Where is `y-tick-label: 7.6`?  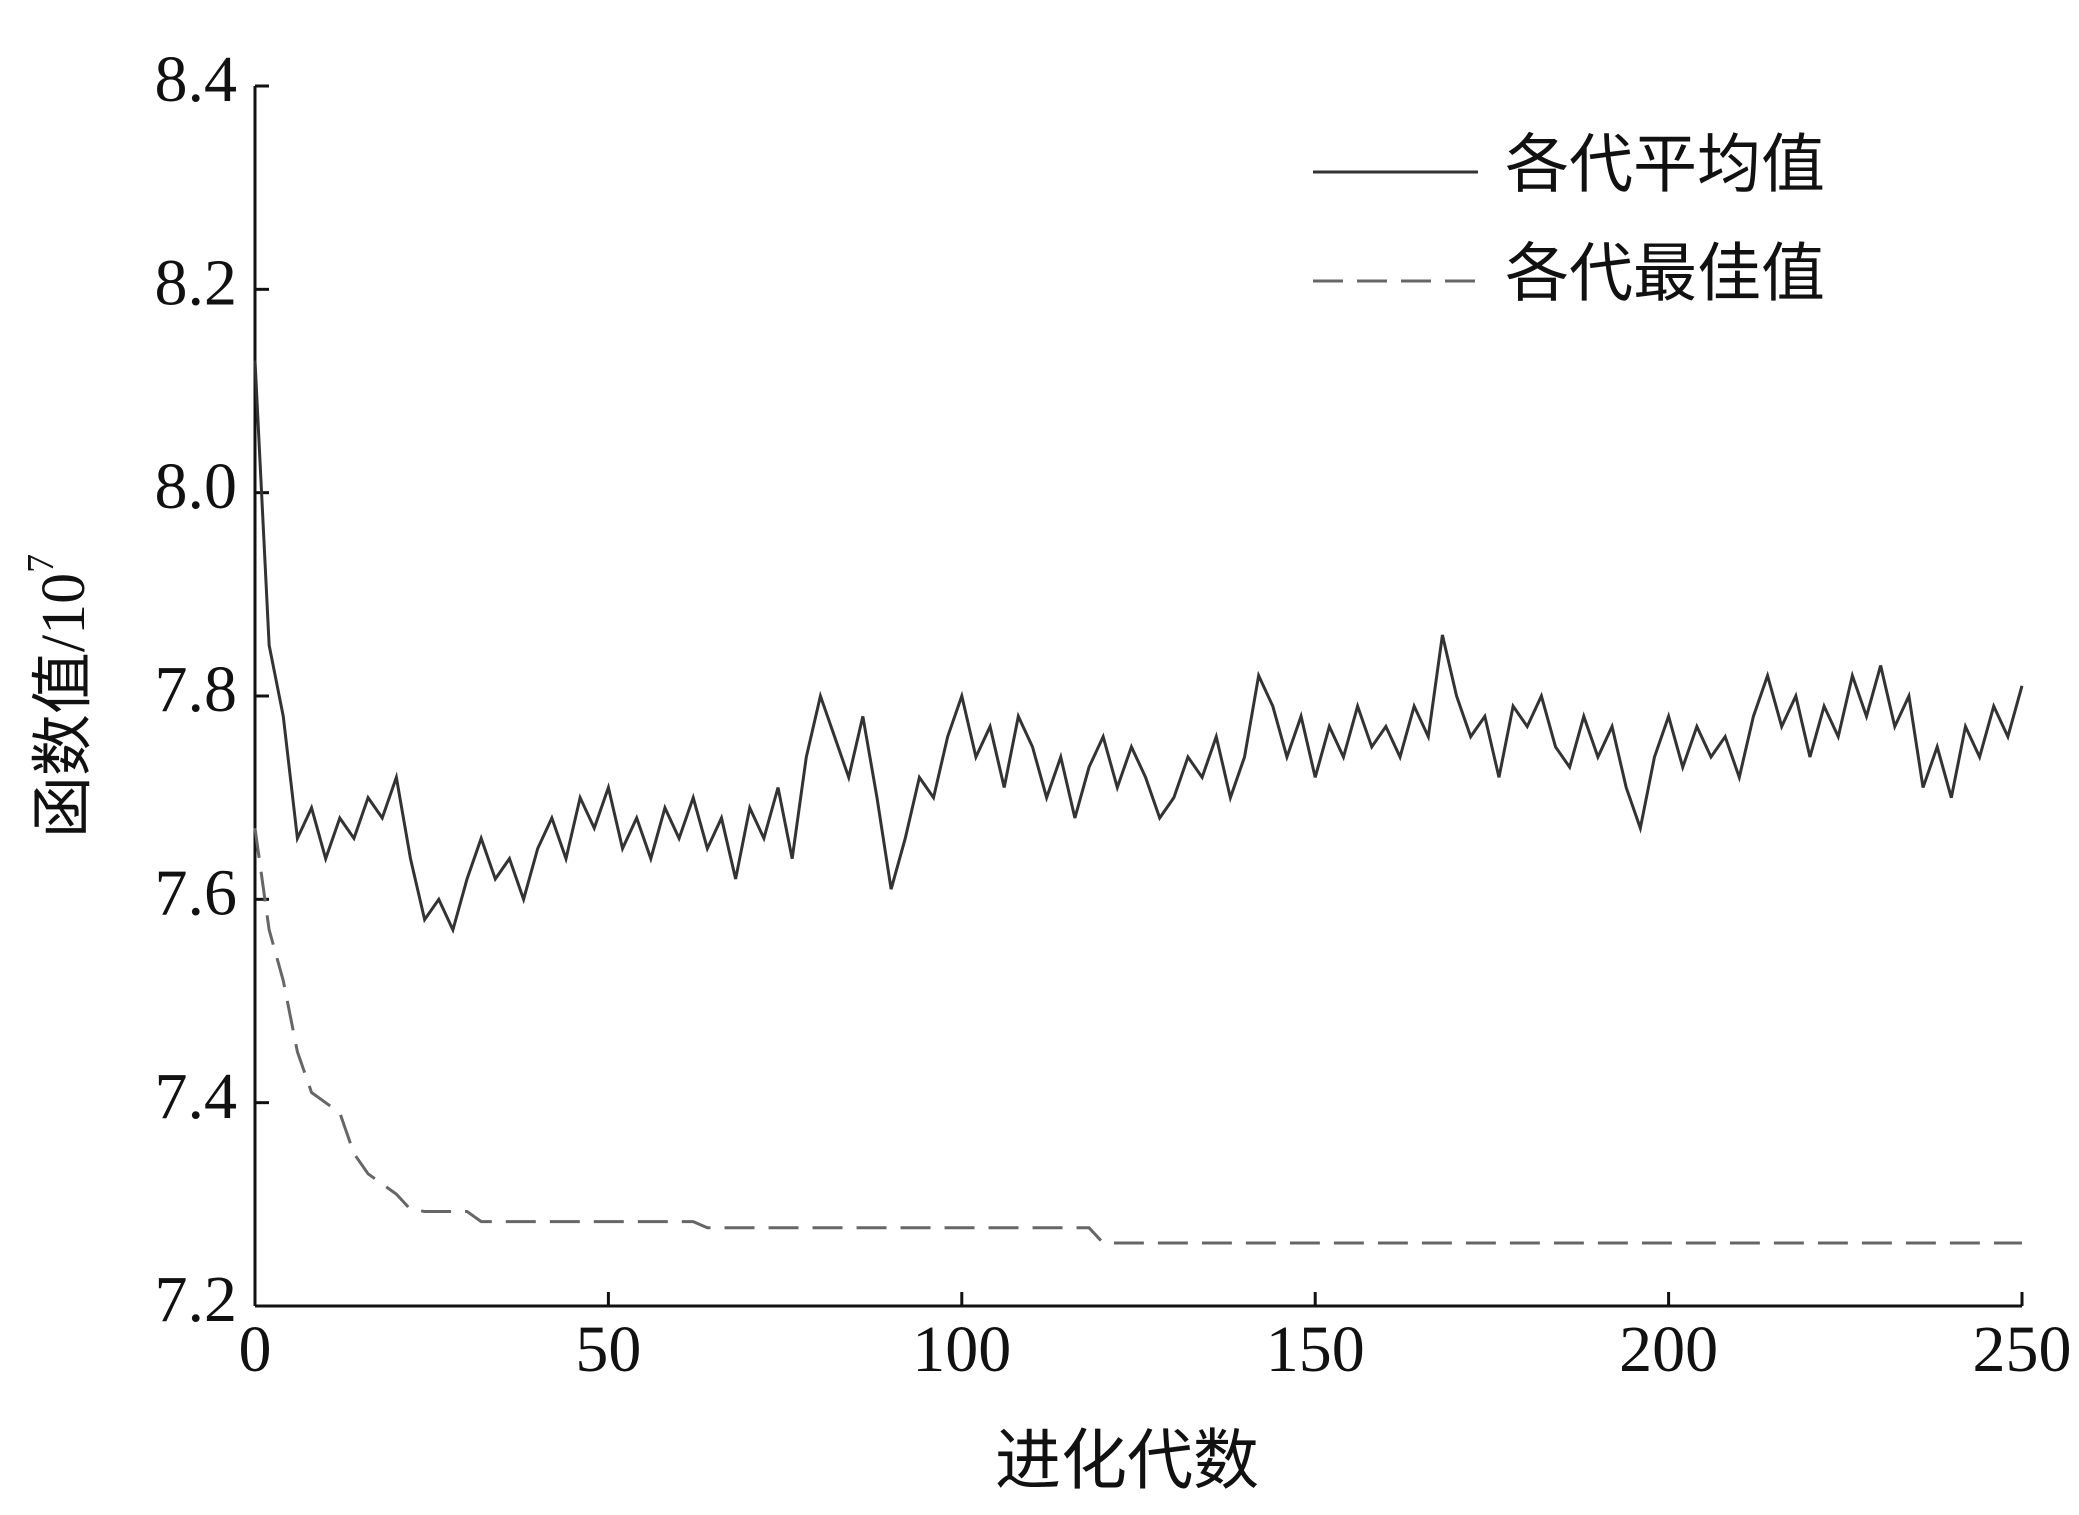
y-tick-label: 7.6 is located at coordinates (196, 892).